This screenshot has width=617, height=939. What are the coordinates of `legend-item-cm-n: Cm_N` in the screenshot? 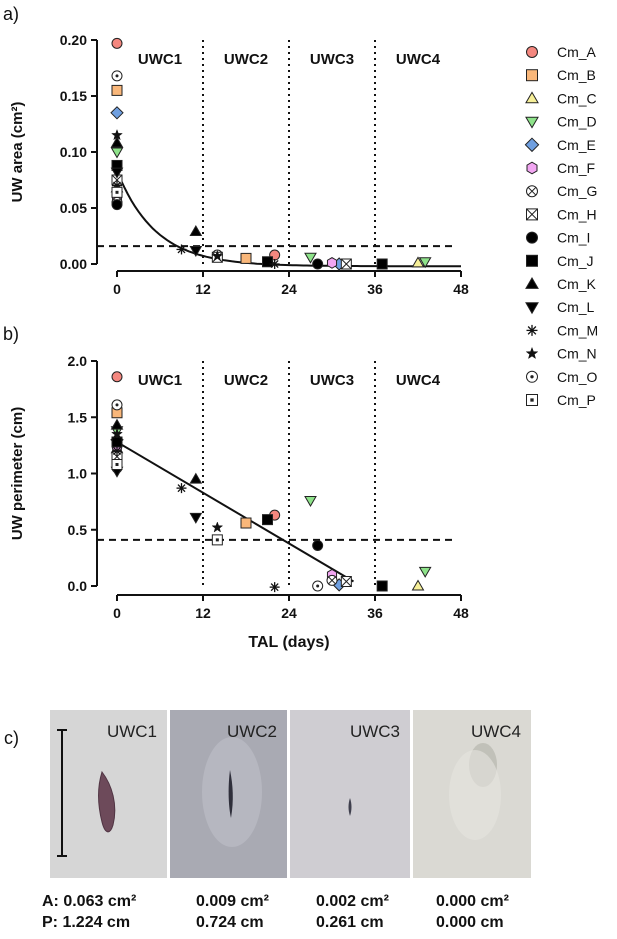 It's located at (561, 354).